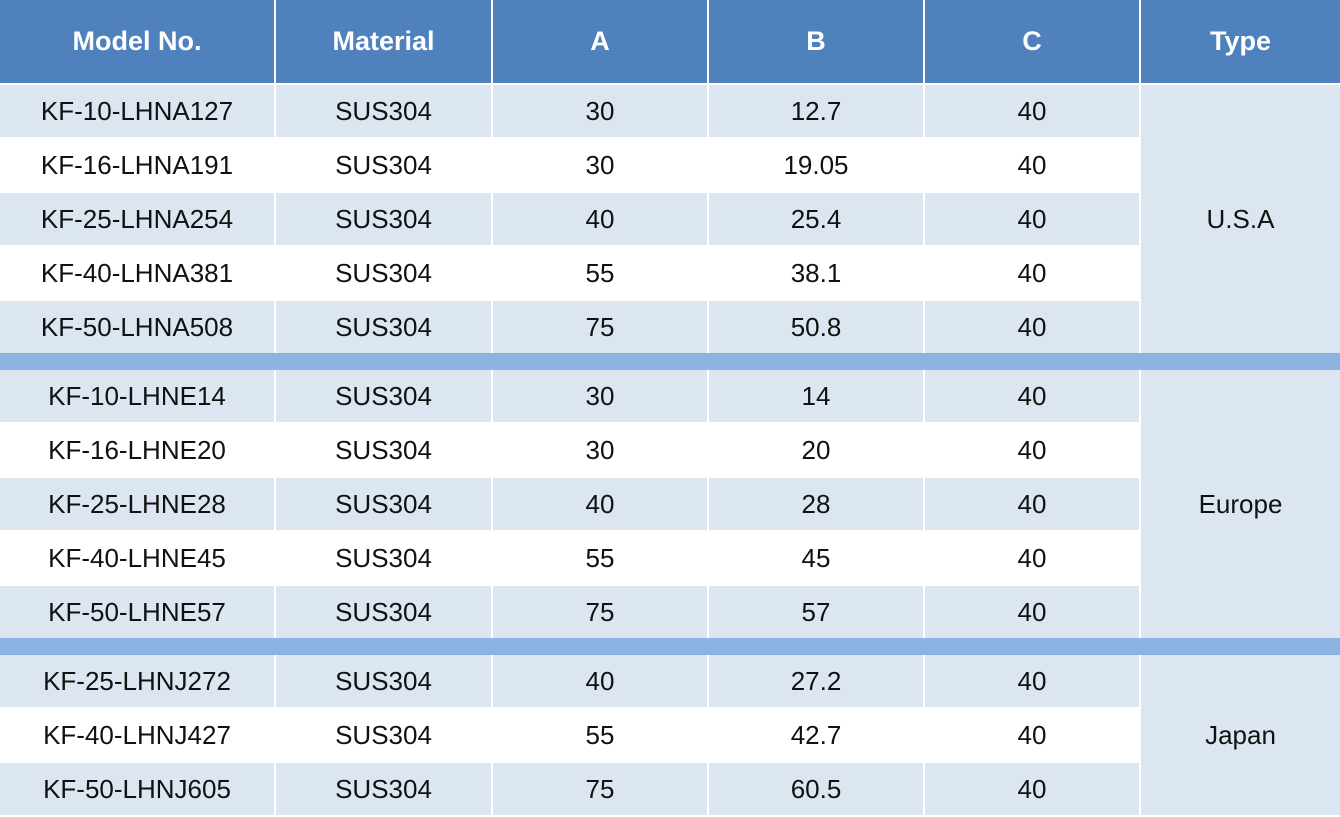 Image resolution: width=1340 pixels, height=817 pixels. I want to click on table-cell: 57, so click(816, 612).